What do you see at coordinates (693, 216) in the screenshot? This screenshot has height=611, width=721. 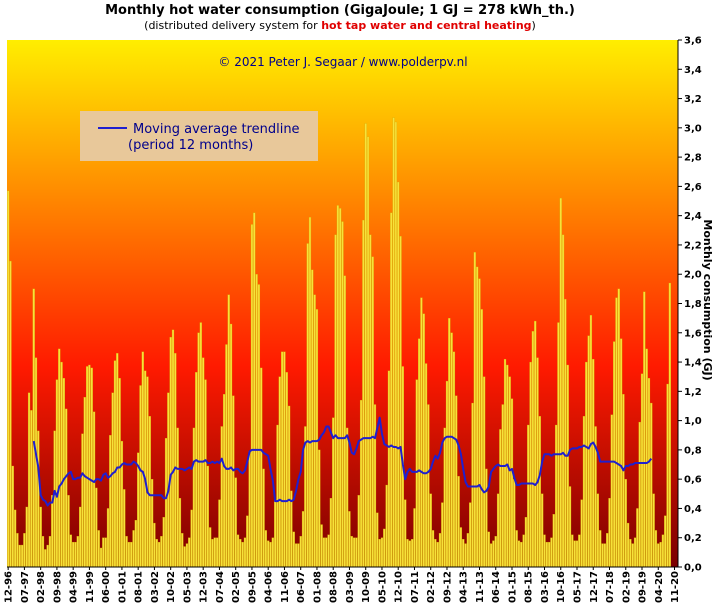 I see `y-tick-label: 2,4` at bounding box center [693, 216].